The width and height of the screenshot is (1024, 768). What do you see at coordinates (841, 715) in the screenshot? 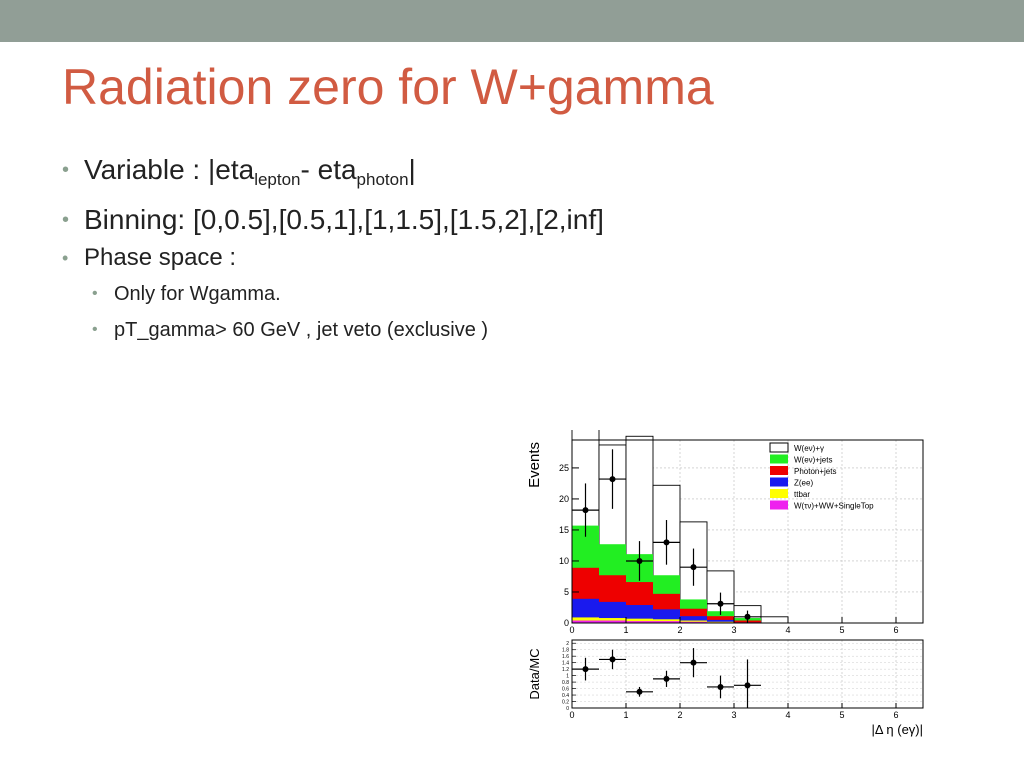
I see `lower-x-tick-label: 5` at bounding box center [841, 715].